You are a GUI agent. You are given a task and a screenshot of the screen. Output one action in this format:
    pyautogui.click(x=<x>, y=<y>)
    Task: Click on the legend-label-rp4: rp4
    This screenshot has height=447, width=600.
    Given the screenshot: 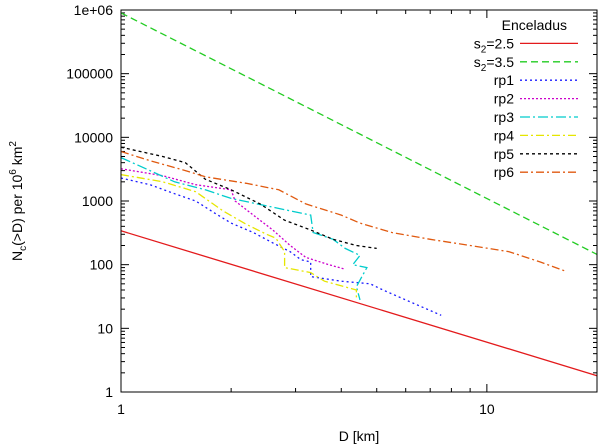 What is the action you would take?
    pyautogui.click(x=504, y=135)
    